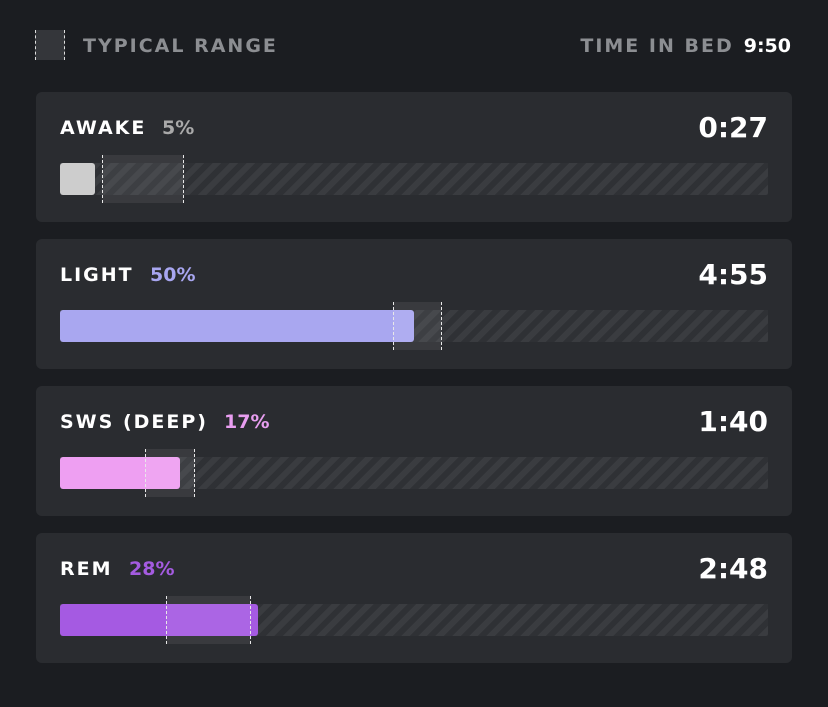 This screenshot has width=828, height=707. Describe the element at coordinates (50, 45) in the screenshot. I see `legend-icon` at that location.